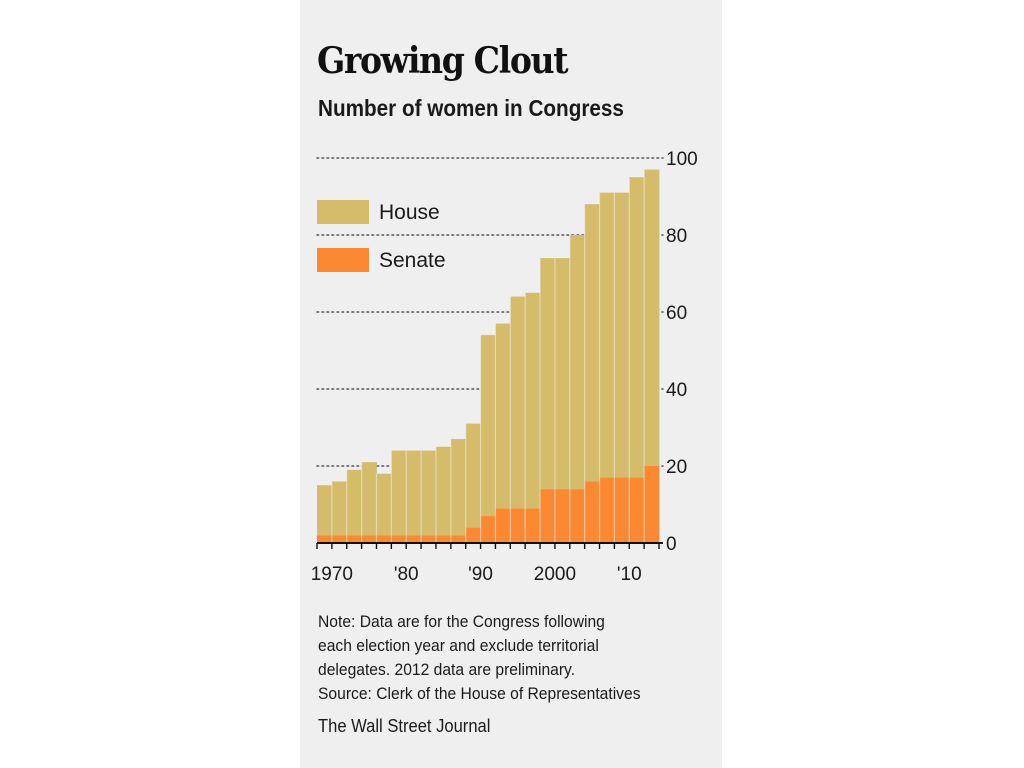  What do you see at coordinates (676, 313) in the screenshot?
I see `y-tick-label: 60` at bounding box center [676, 313].